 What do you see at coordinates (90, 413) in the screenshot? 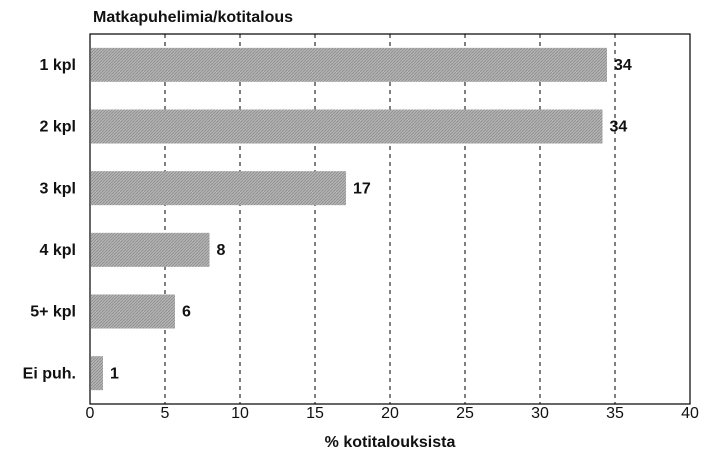
I see `x-tick-label: 0` at bounding box center [90, 413].